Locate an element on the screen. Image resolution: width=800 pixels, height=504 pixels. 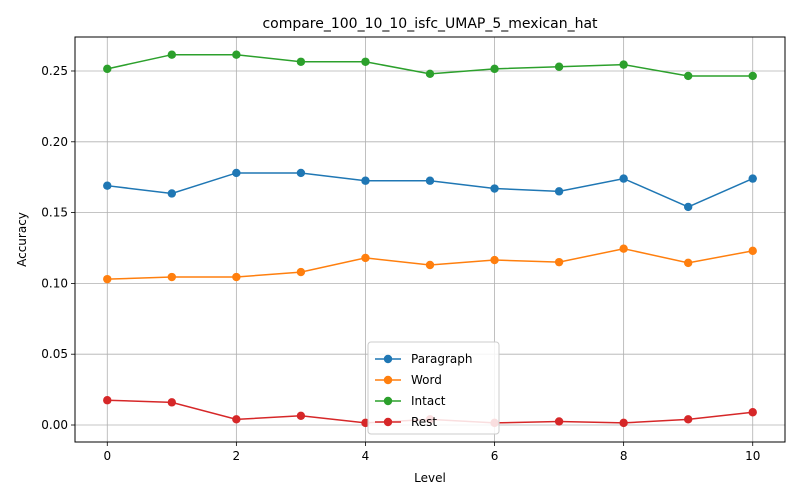
y-axis-label: Accuracy is located at coordinates (22, 239).